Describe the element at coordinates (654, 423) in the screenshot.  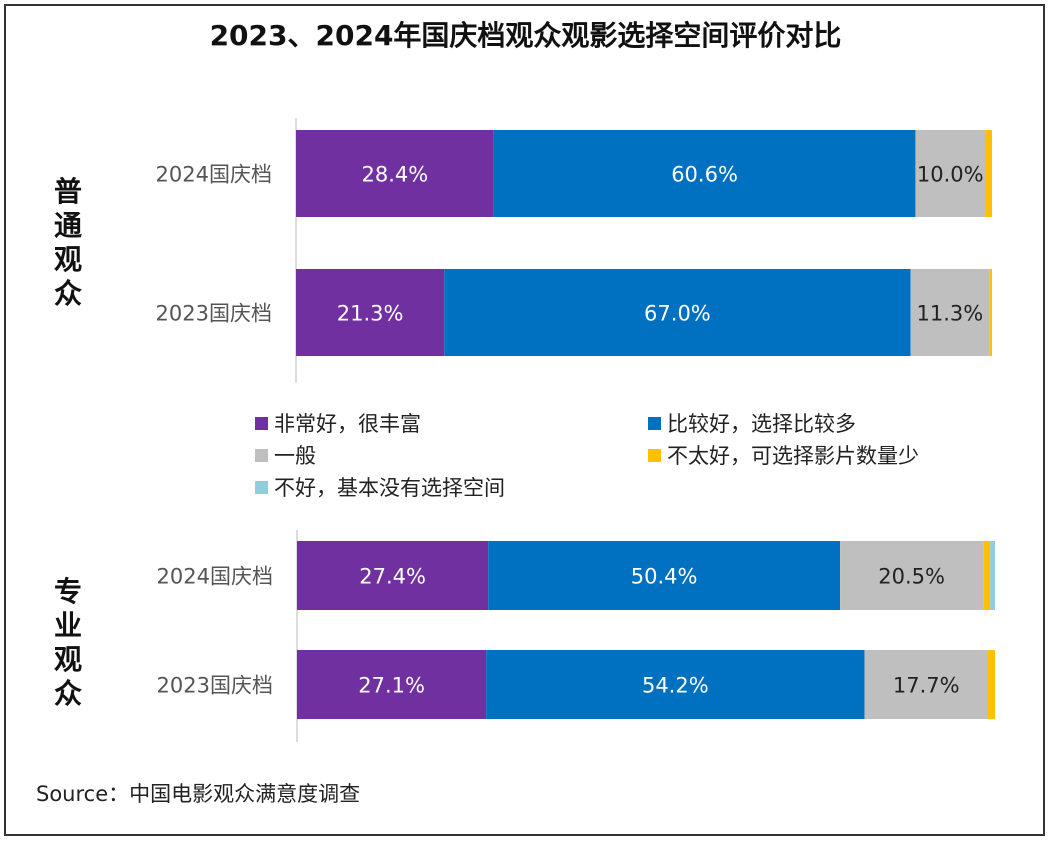
I see `legend-swatch-good` at that location.